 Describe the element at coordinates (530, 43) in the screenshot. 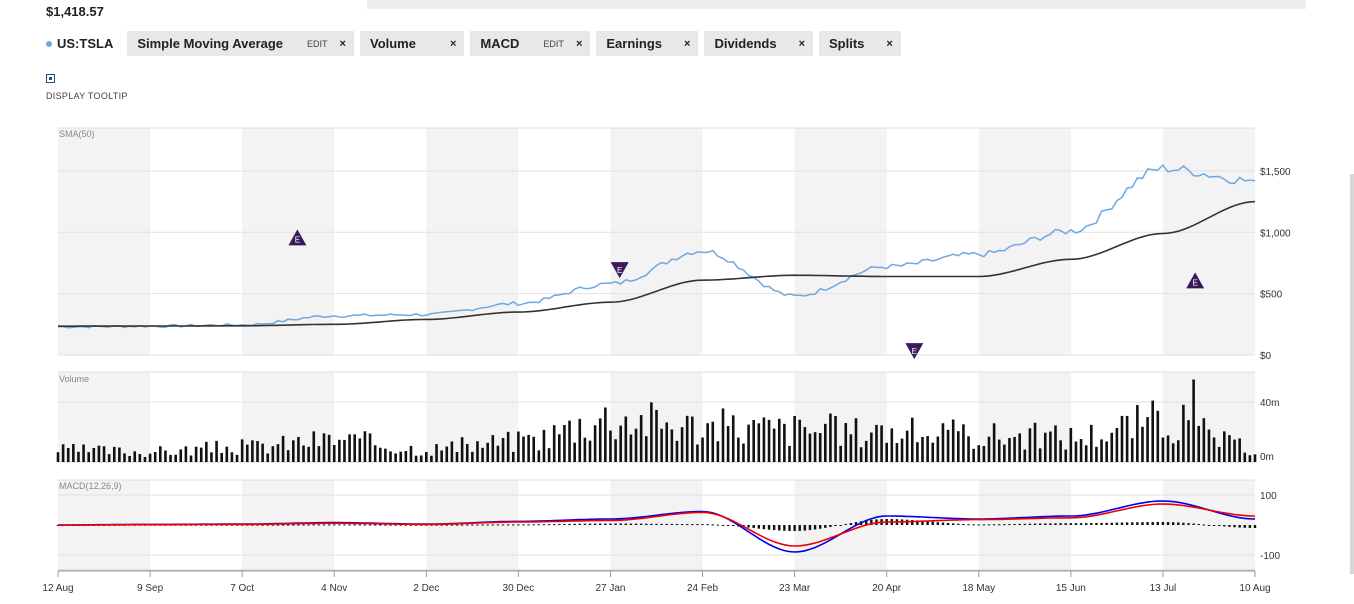

I see `indicator-chip-macd: MACD EDIT ×` at that location.